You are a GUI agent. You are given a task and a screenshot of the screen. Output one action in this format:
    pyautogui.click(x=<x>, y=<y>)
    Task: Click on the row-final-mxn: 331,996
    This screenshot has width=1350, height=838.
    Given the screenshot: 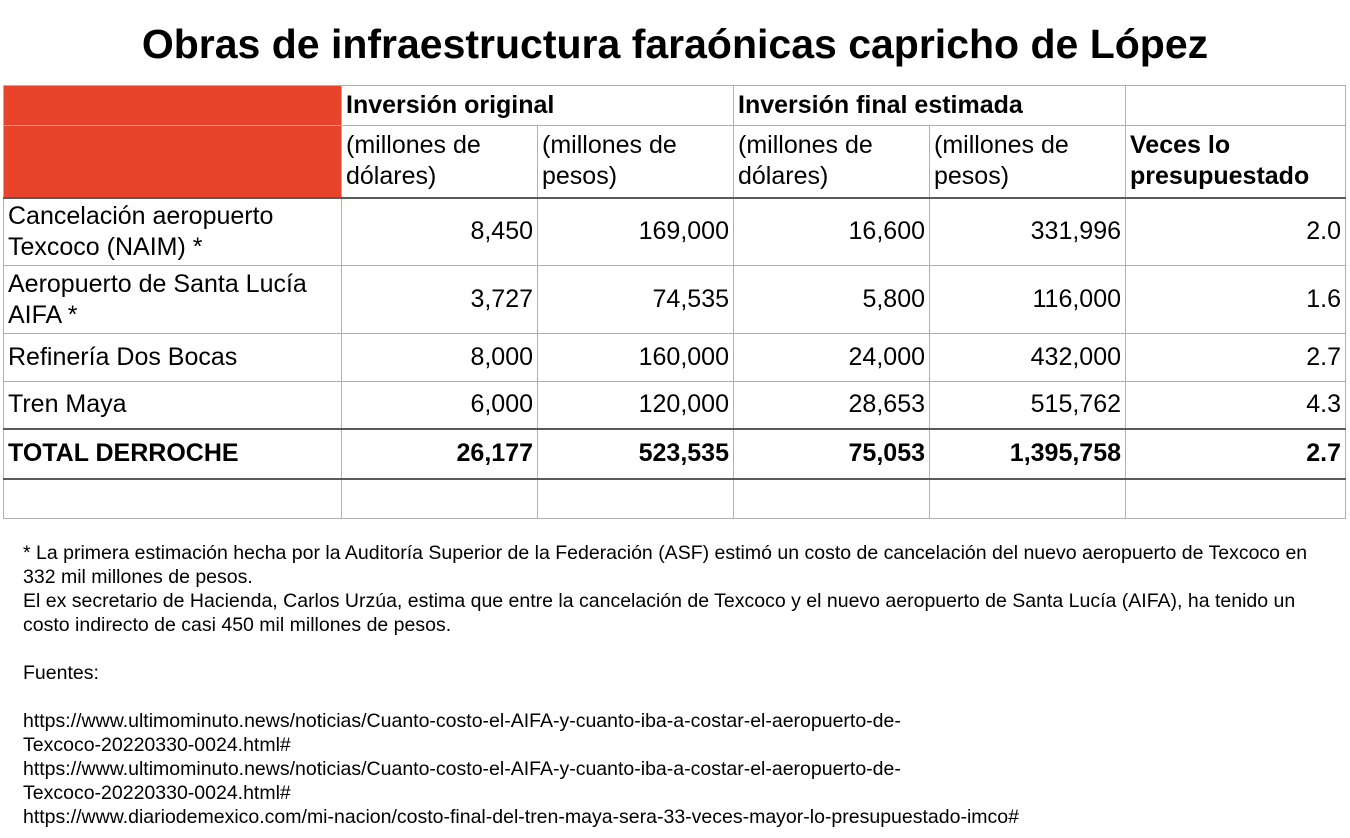 What is the action you would take?
    pyautogui.click(x=1027, y=231)
    